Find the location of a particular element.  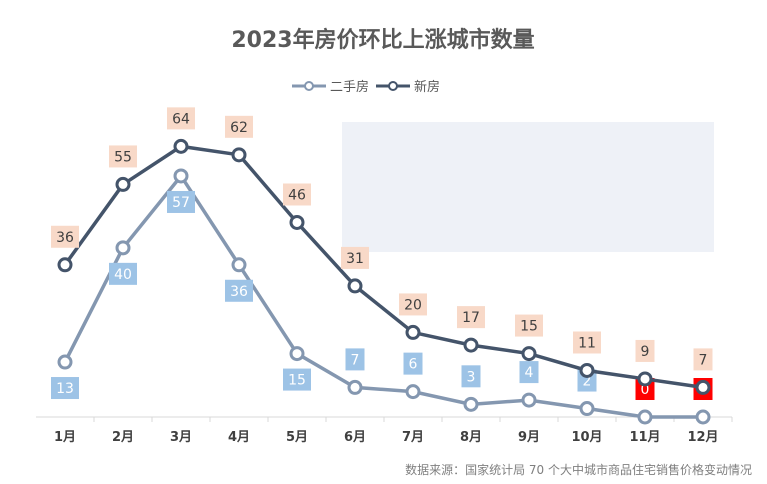

data-label: 13 is located at coordinates (65, 389).